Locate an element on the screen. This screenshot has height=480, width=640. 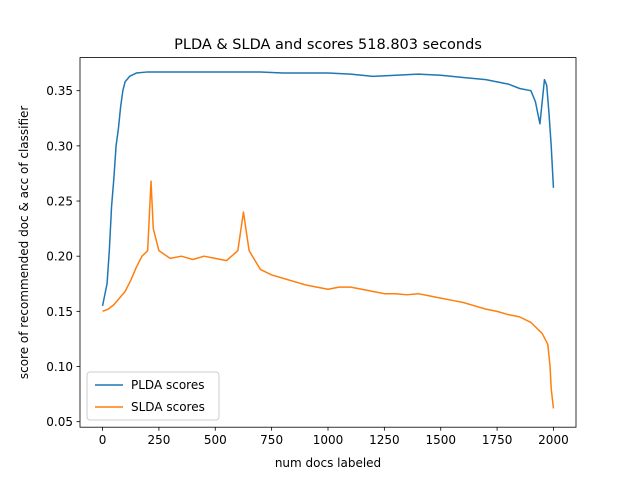
y-tick-label: 0.10 is located at coordinates (59, 367).